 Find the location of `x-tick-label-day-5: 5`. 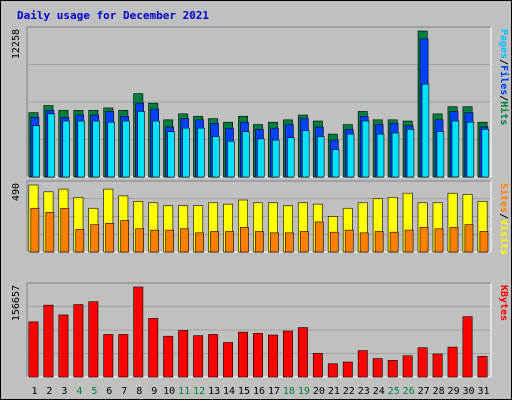

x-tick-label-day-5: 5 is located at coordinates (94, 391).